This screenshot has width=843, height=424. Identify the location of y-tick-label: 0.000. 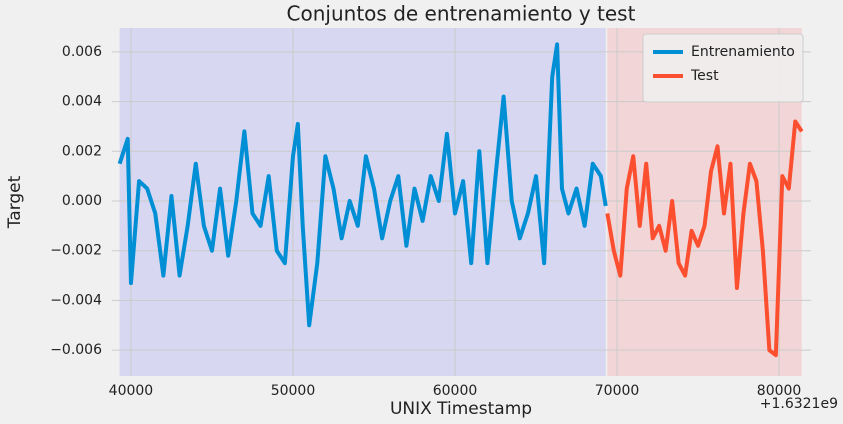
(82, 201).